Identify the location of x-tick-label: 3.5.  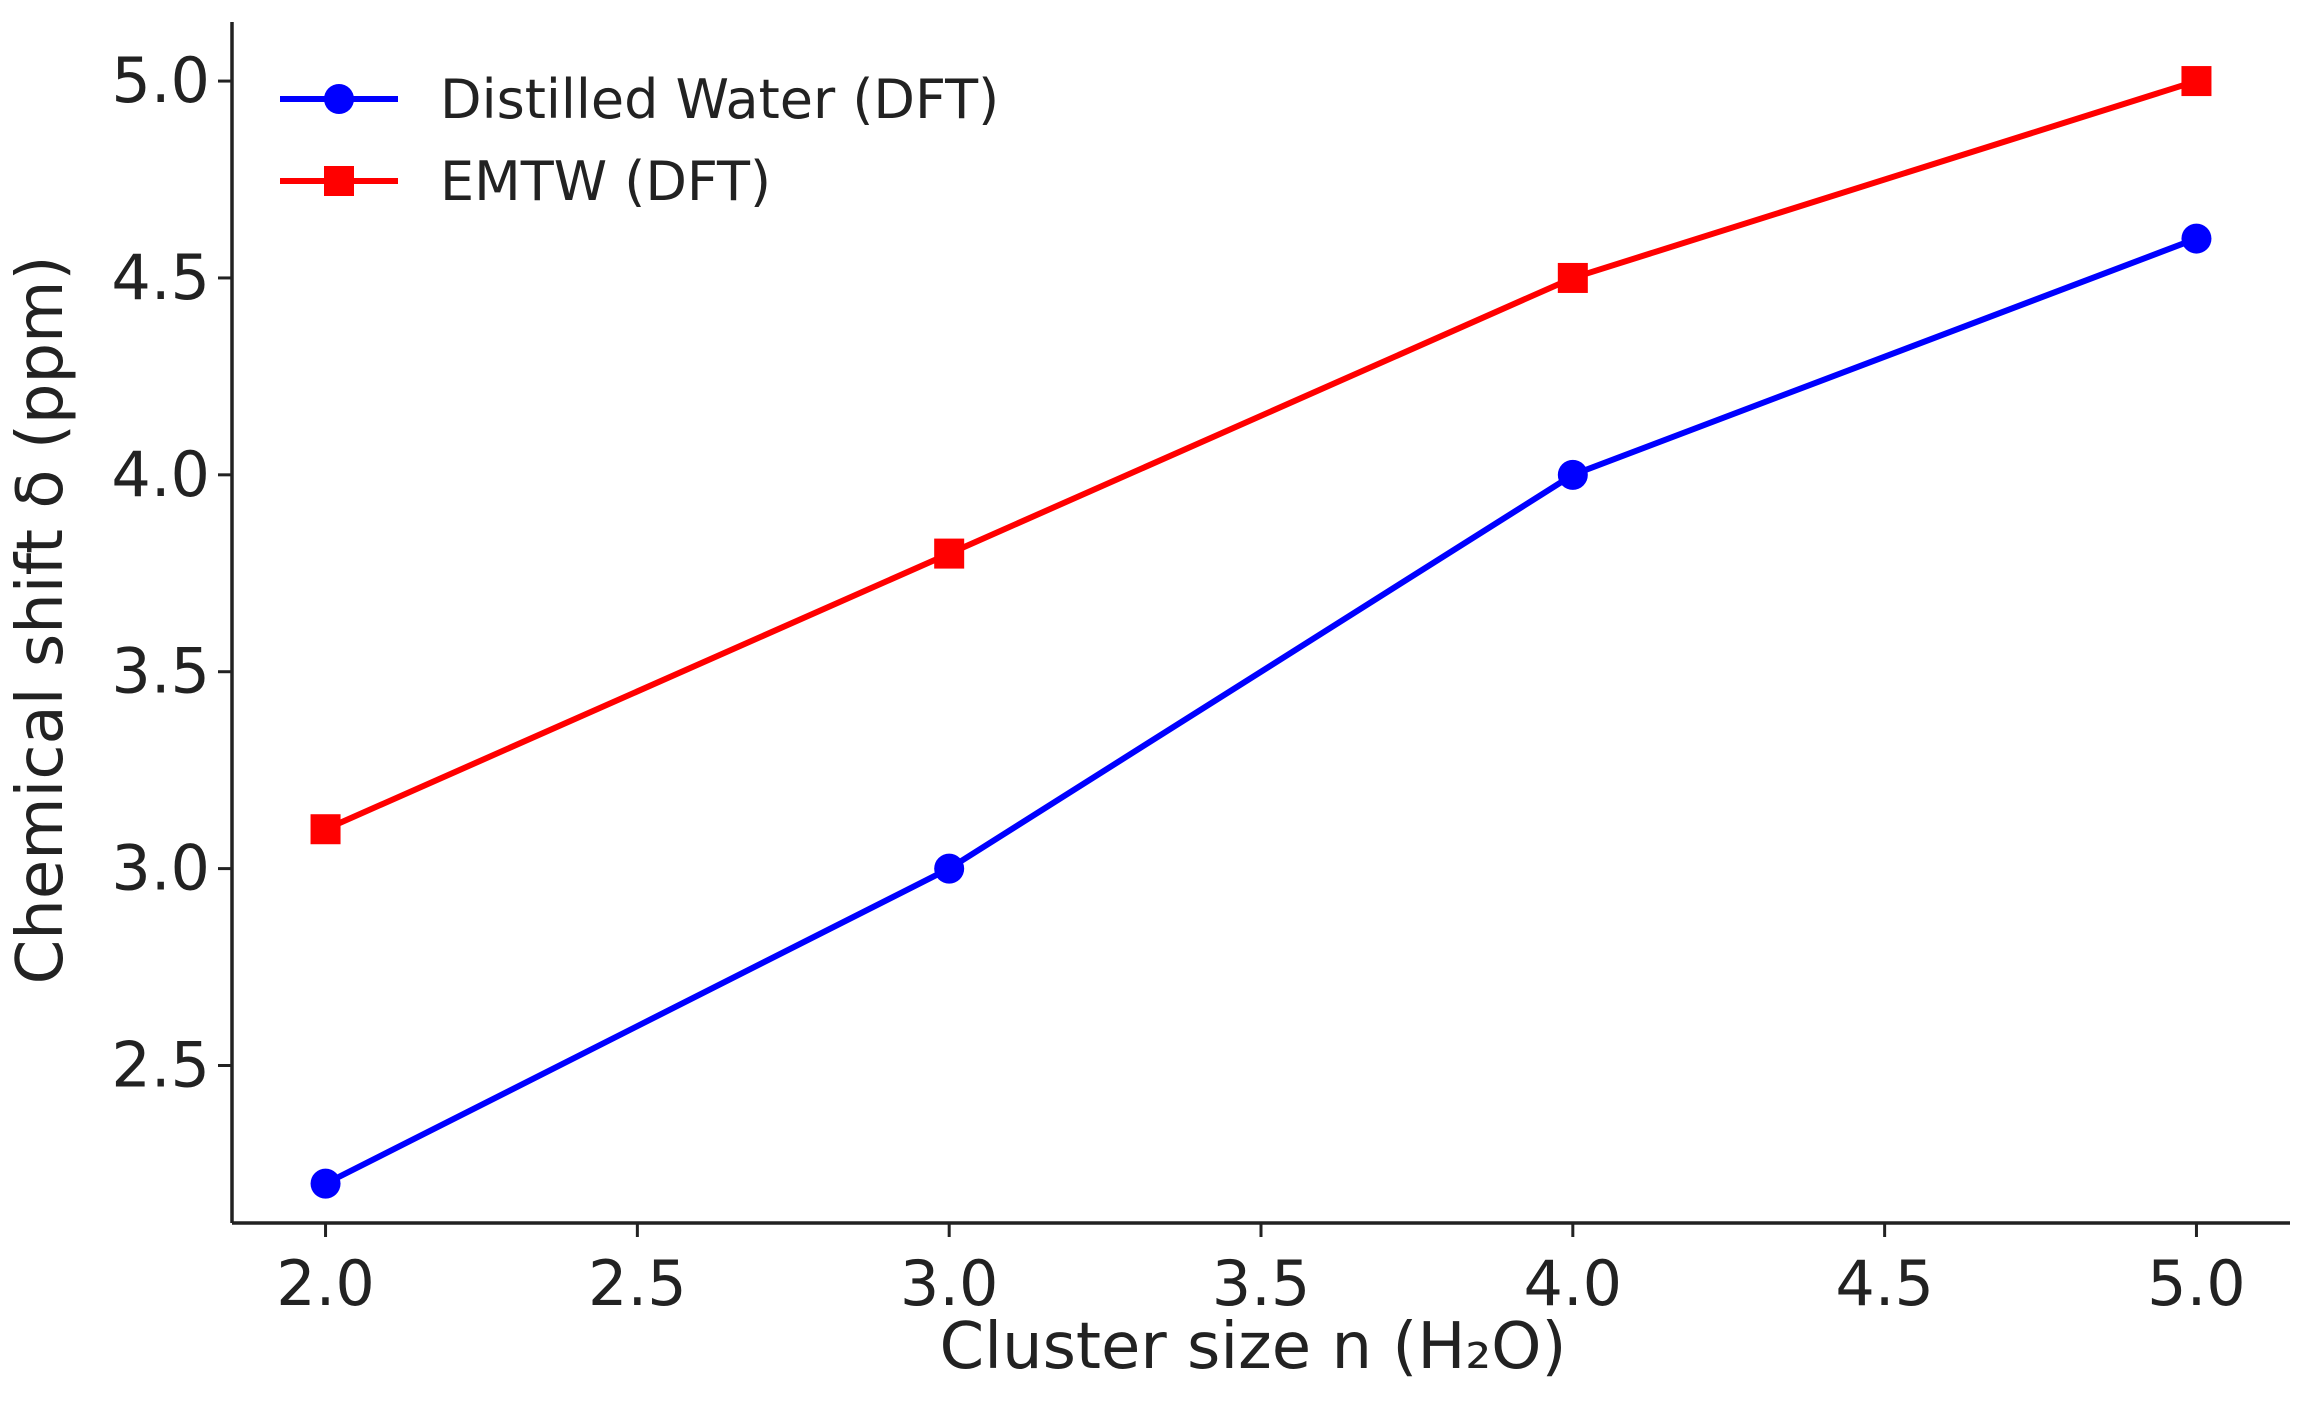
(1261, 1283).